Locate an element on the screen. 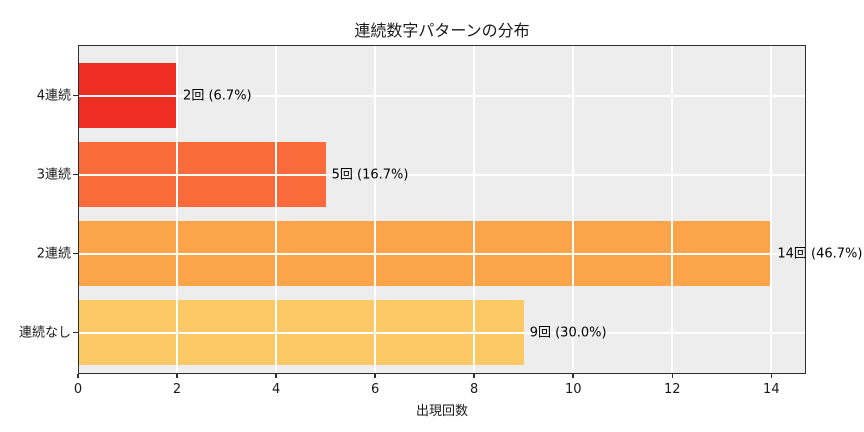  y-tick-label: 4連続 is located at coordinates (53, 95).